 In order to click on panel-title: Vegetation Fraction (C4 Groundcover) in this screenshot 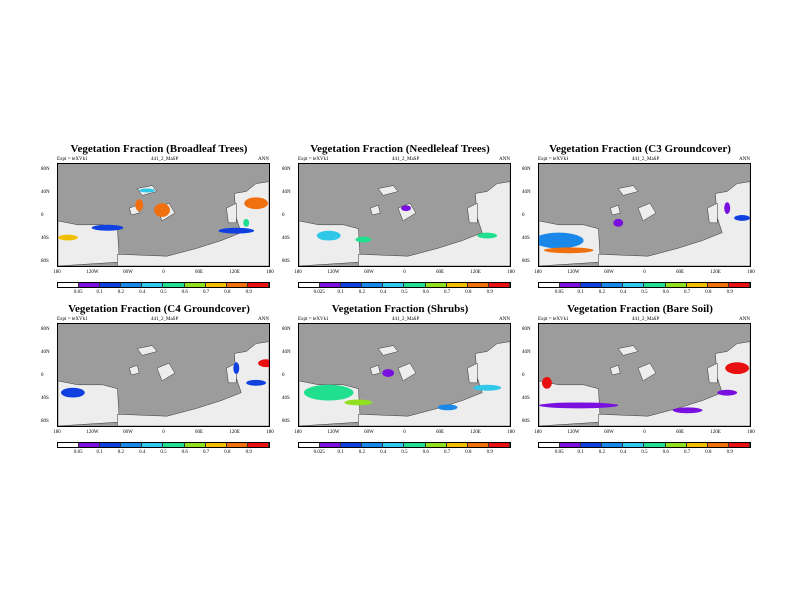, I will do `click(159, 309)`.